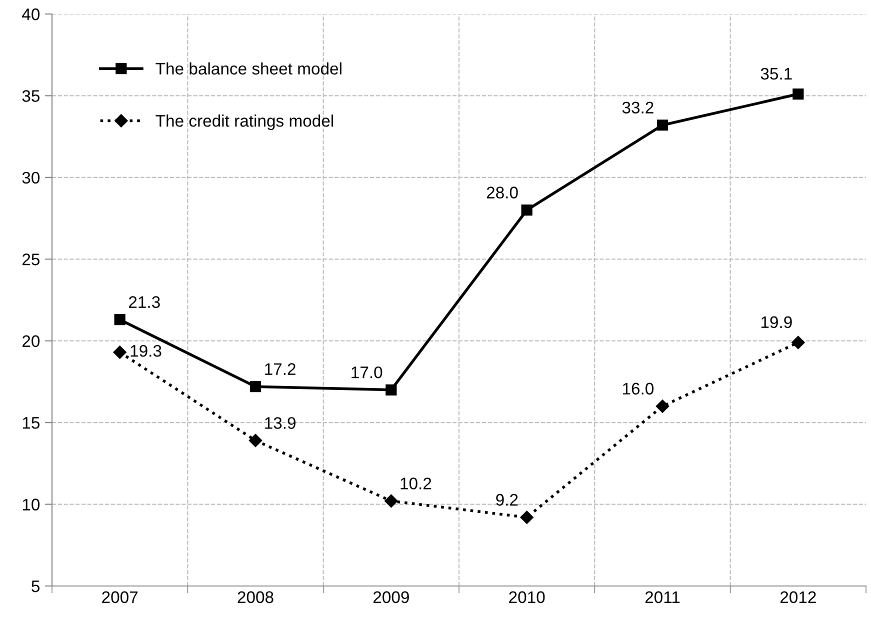 Image resolution: width=871 pixels, height=628 pixels. What do you see at coordinates (638, 388) in the screenshot?
I see `data-label: 16.0` at bounding box center [638, 388].